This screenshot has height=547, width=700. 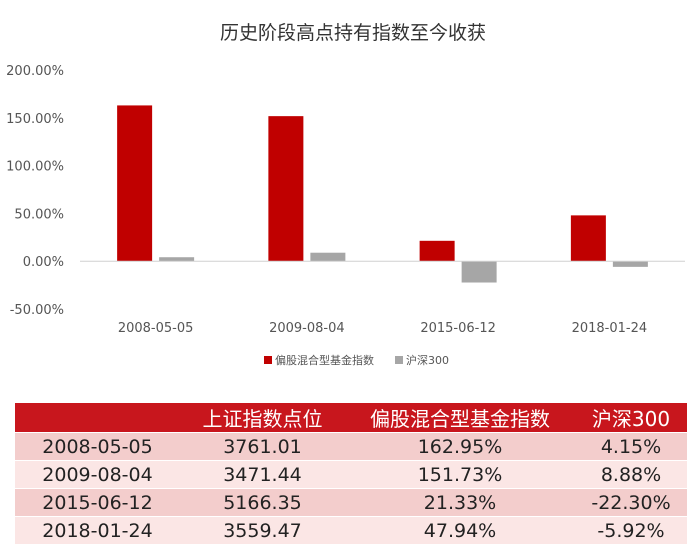 What do you see at coordinates (631, 418) in the screenshot?
I see `table-header-cell: 沪深300` at bounding box center [631, 418].